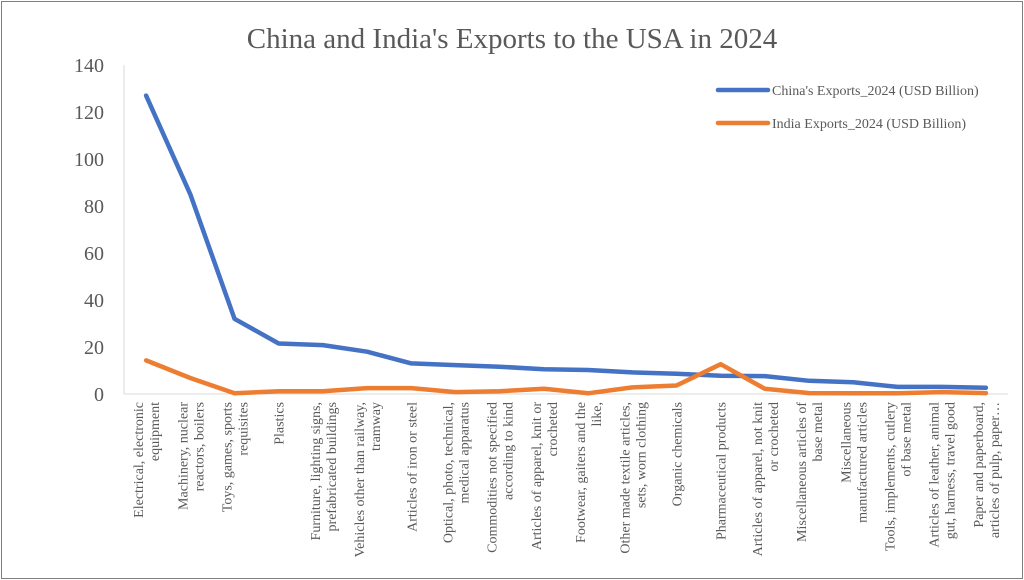  What do you see at coordinates (907, 439) in the screenshot?
I see `x-tick-label-line: of base metal` at bounding box center [907, 439].